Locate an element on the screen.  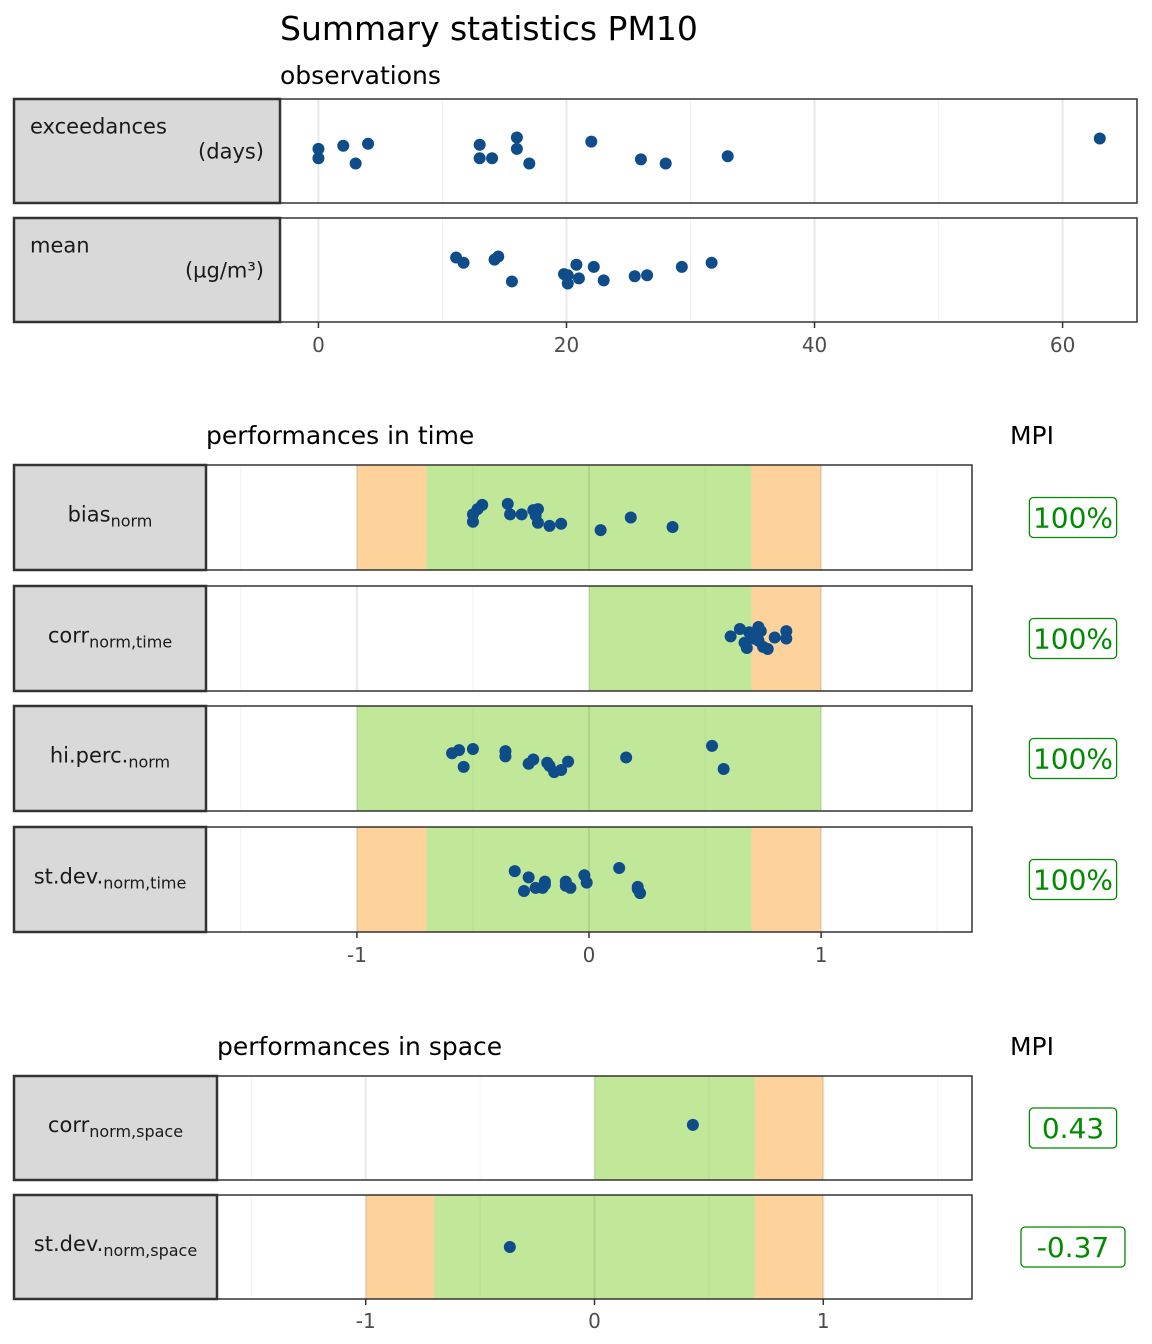
strip-label: exceedances is located at coordinates (98, 126).